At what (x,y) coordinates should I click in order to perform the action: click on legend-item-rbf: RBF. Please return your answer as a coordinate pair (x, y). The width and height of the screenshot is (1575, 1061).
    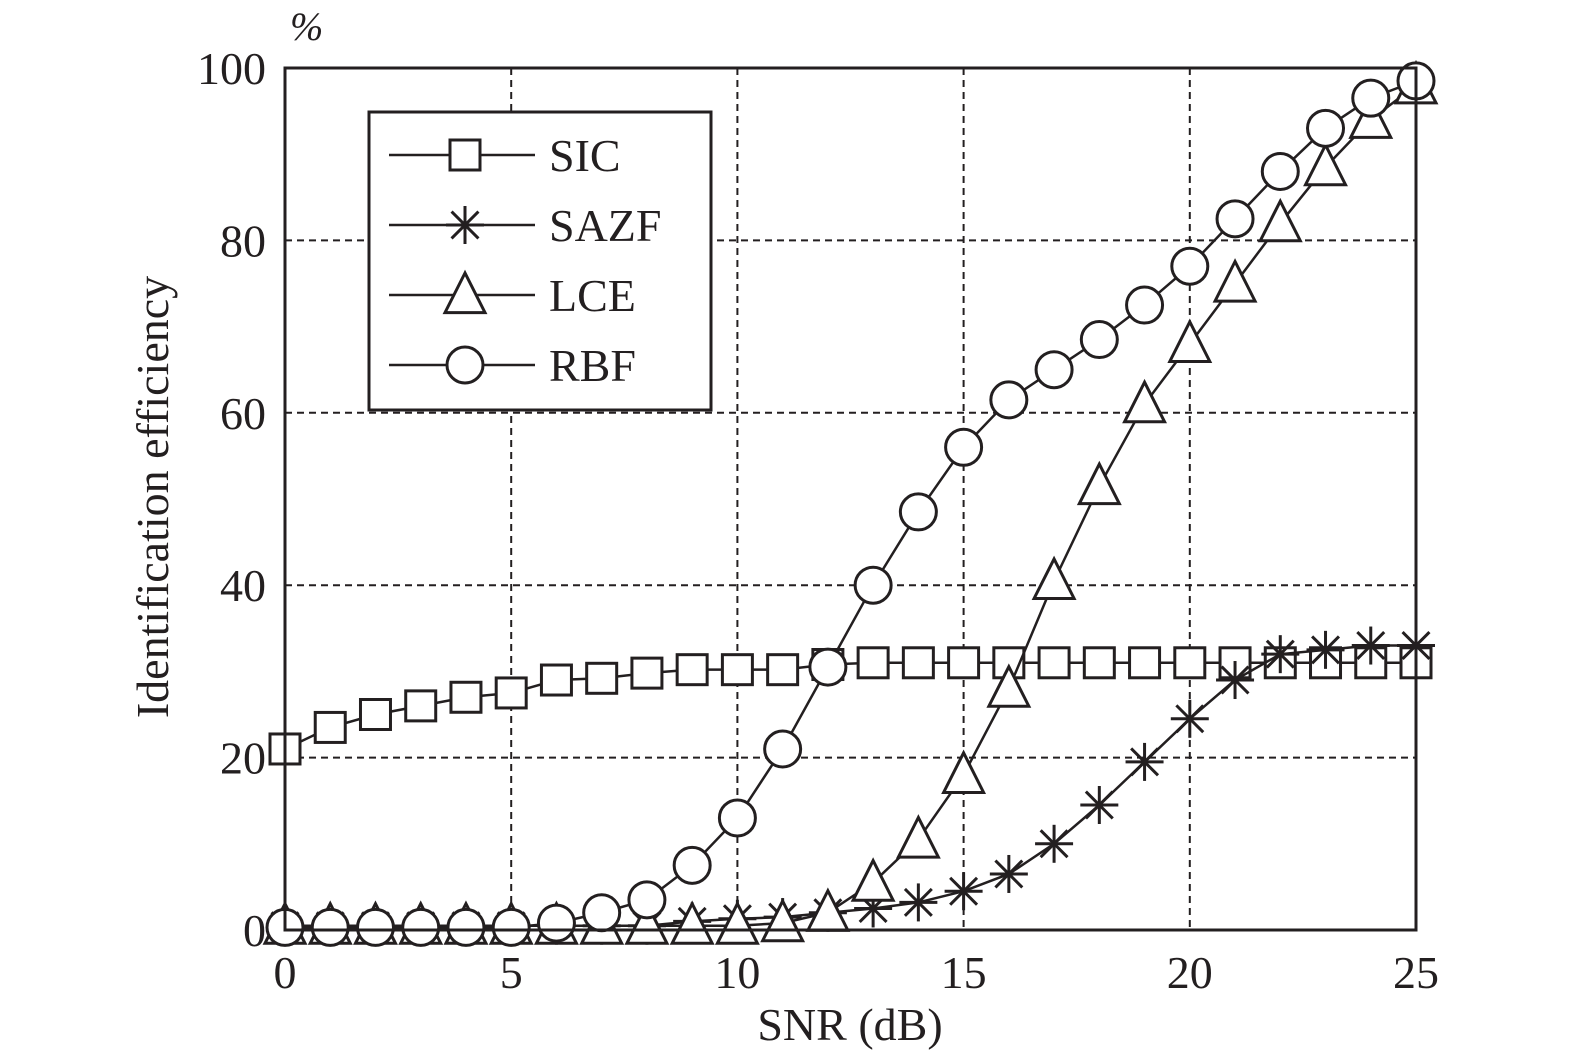
    Looking at the image, I should click on (512, 365).